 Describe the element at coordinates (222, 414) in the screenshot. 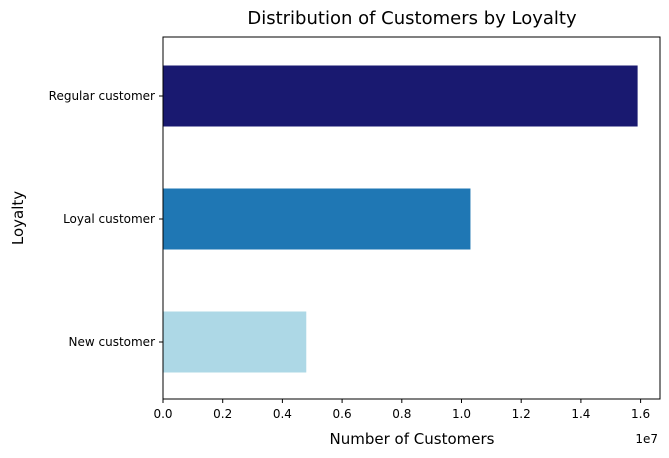

I see `x-tick-label: 0.2` at that location.